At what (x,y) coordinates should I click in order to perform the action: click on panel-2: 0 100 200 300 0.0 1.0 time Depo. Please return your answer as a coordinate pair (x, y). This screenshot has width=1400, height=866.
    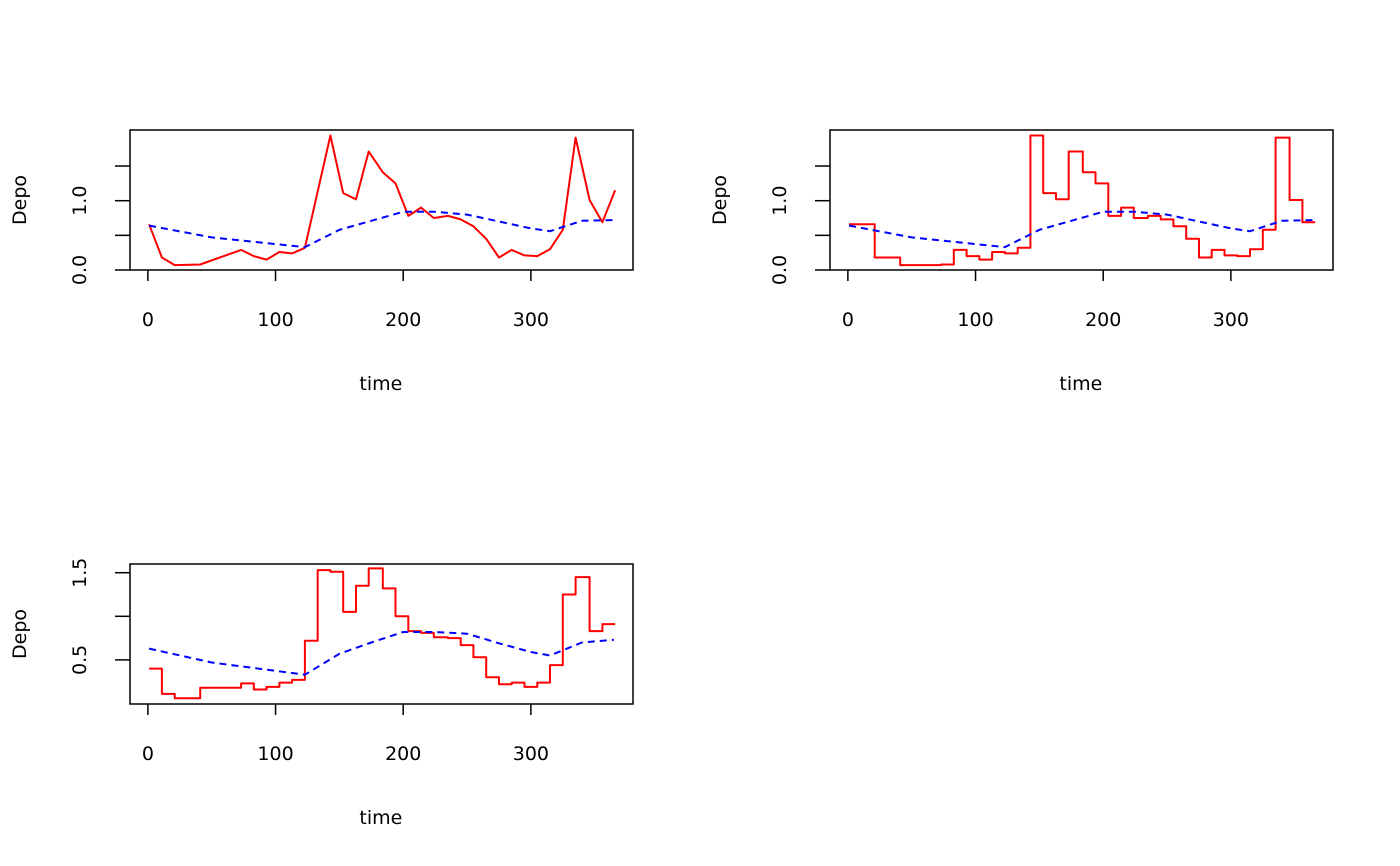
    Looking at the image, I should click on (1021, 262).